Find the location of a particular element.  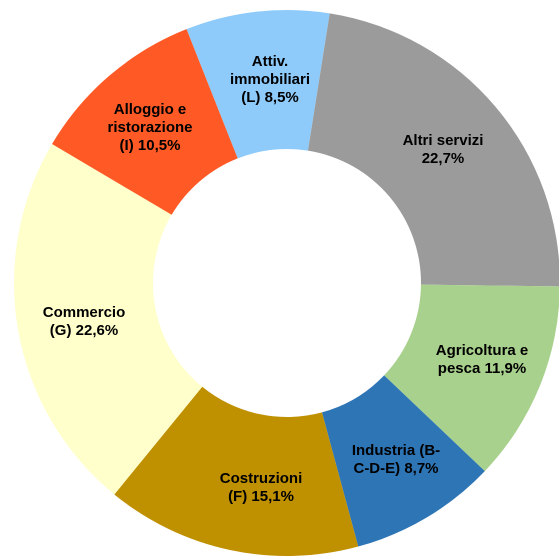

category-label: Industria (B-C-D-E) is located at coordinates (396, 459).